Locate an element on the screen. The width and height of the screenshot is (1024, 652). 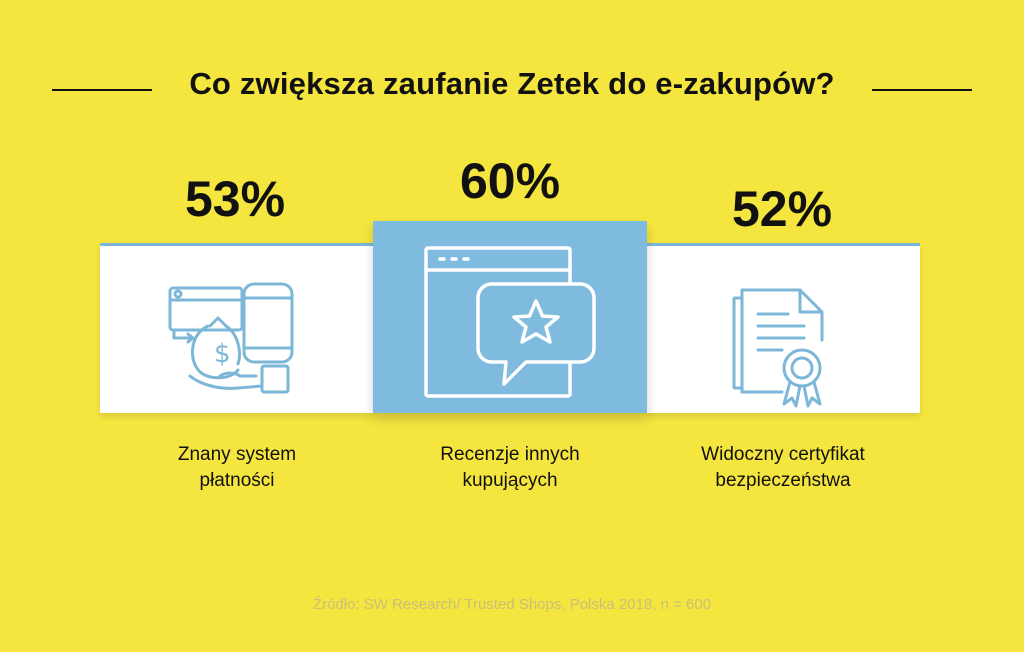
category-label-2-line-1: Recenzje innych is located at coordinates (510, 454).